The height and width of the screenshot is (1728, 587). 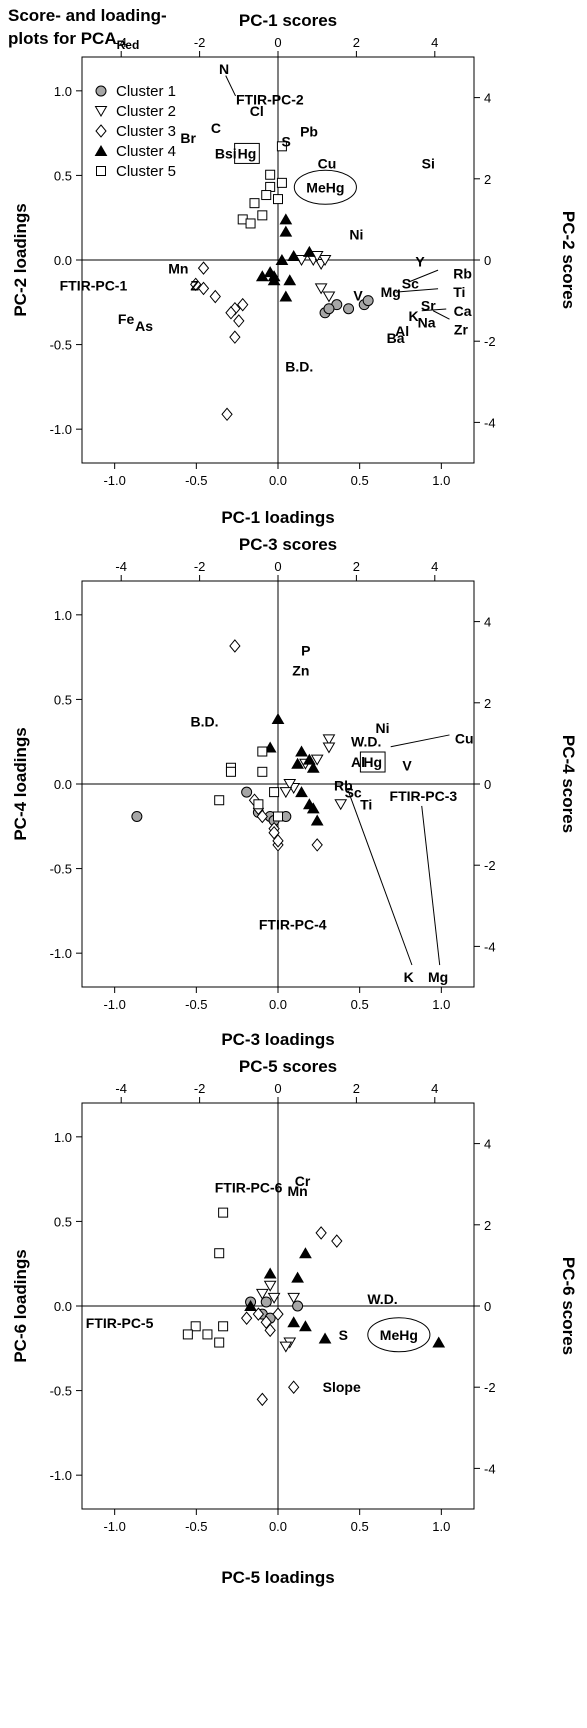 What do you see at coordinates (20, 783) in the screenshot?
I see `left-axis-label: PC-4 loadings` at bounding box center [20, 783].